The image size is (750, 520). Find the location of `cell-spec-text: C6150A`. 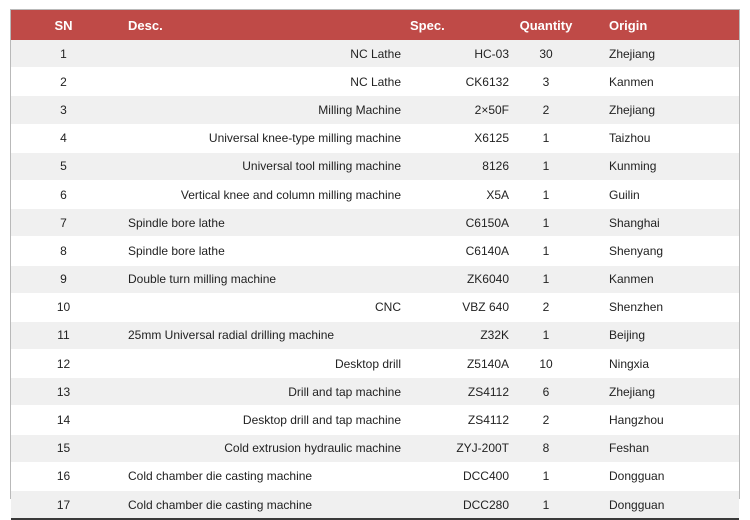

cell-spec-text: C6150A is located at coordinates (487, 222).